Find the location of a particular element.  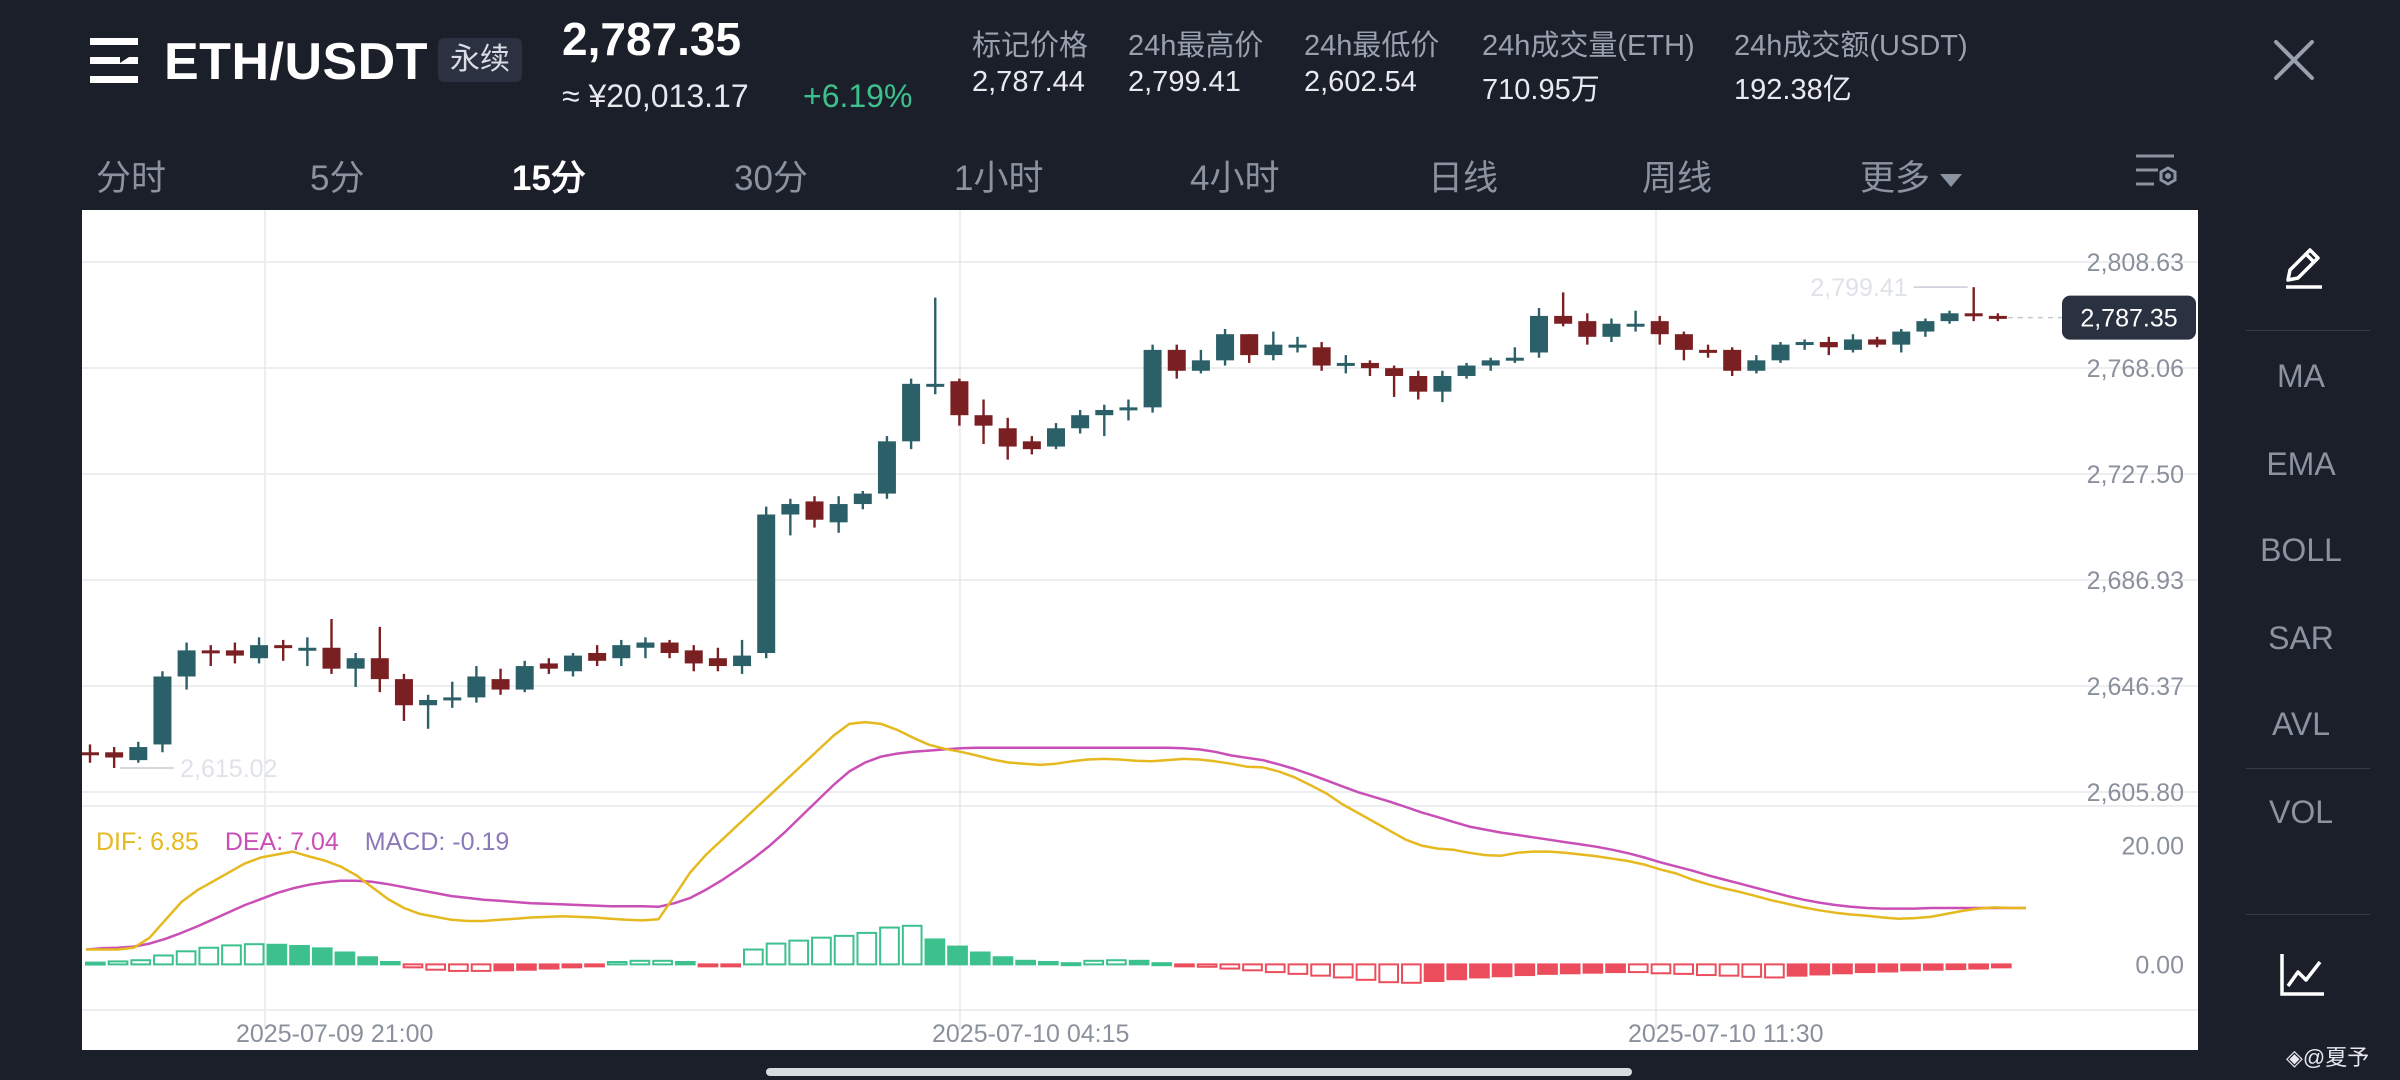

indicator-ma: MA is located at coordinates (2301, 376).